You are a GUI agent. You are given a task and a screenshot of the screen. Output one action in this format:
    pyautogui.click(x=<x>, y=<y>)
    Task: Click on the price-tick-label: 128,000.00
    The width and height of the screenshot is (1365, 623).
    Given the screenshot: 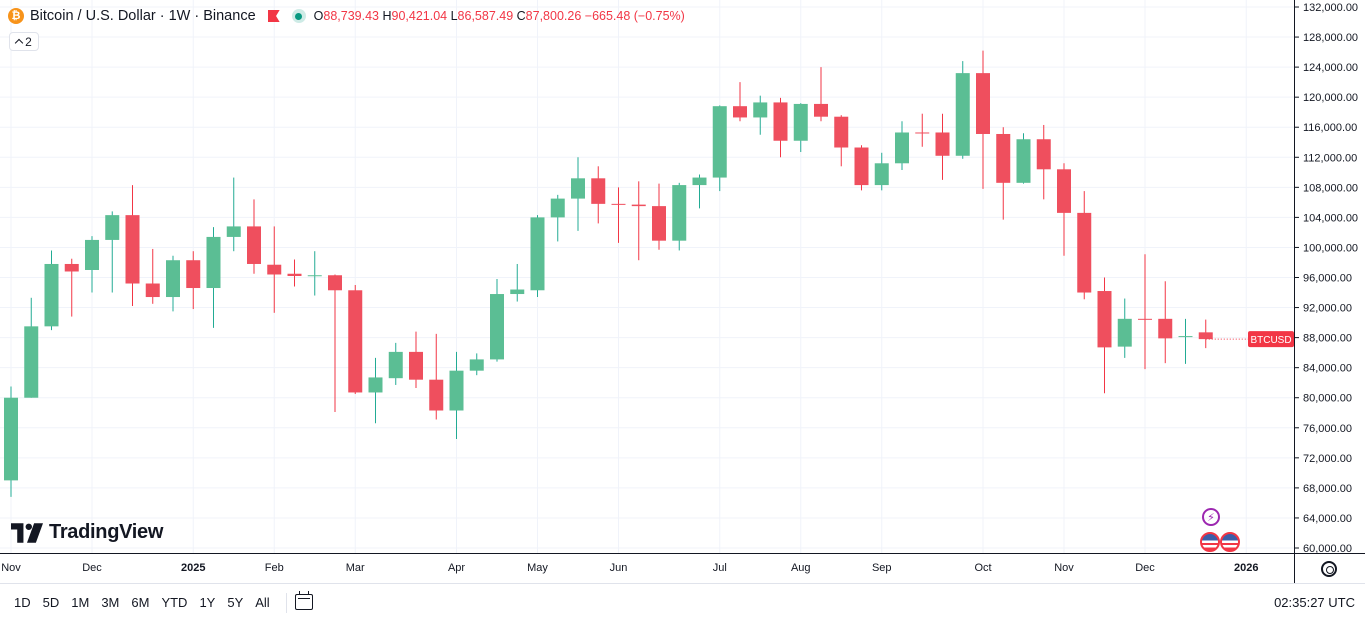 What is the action you would take?
    pyautogui.click(x=1330, y=38)
    